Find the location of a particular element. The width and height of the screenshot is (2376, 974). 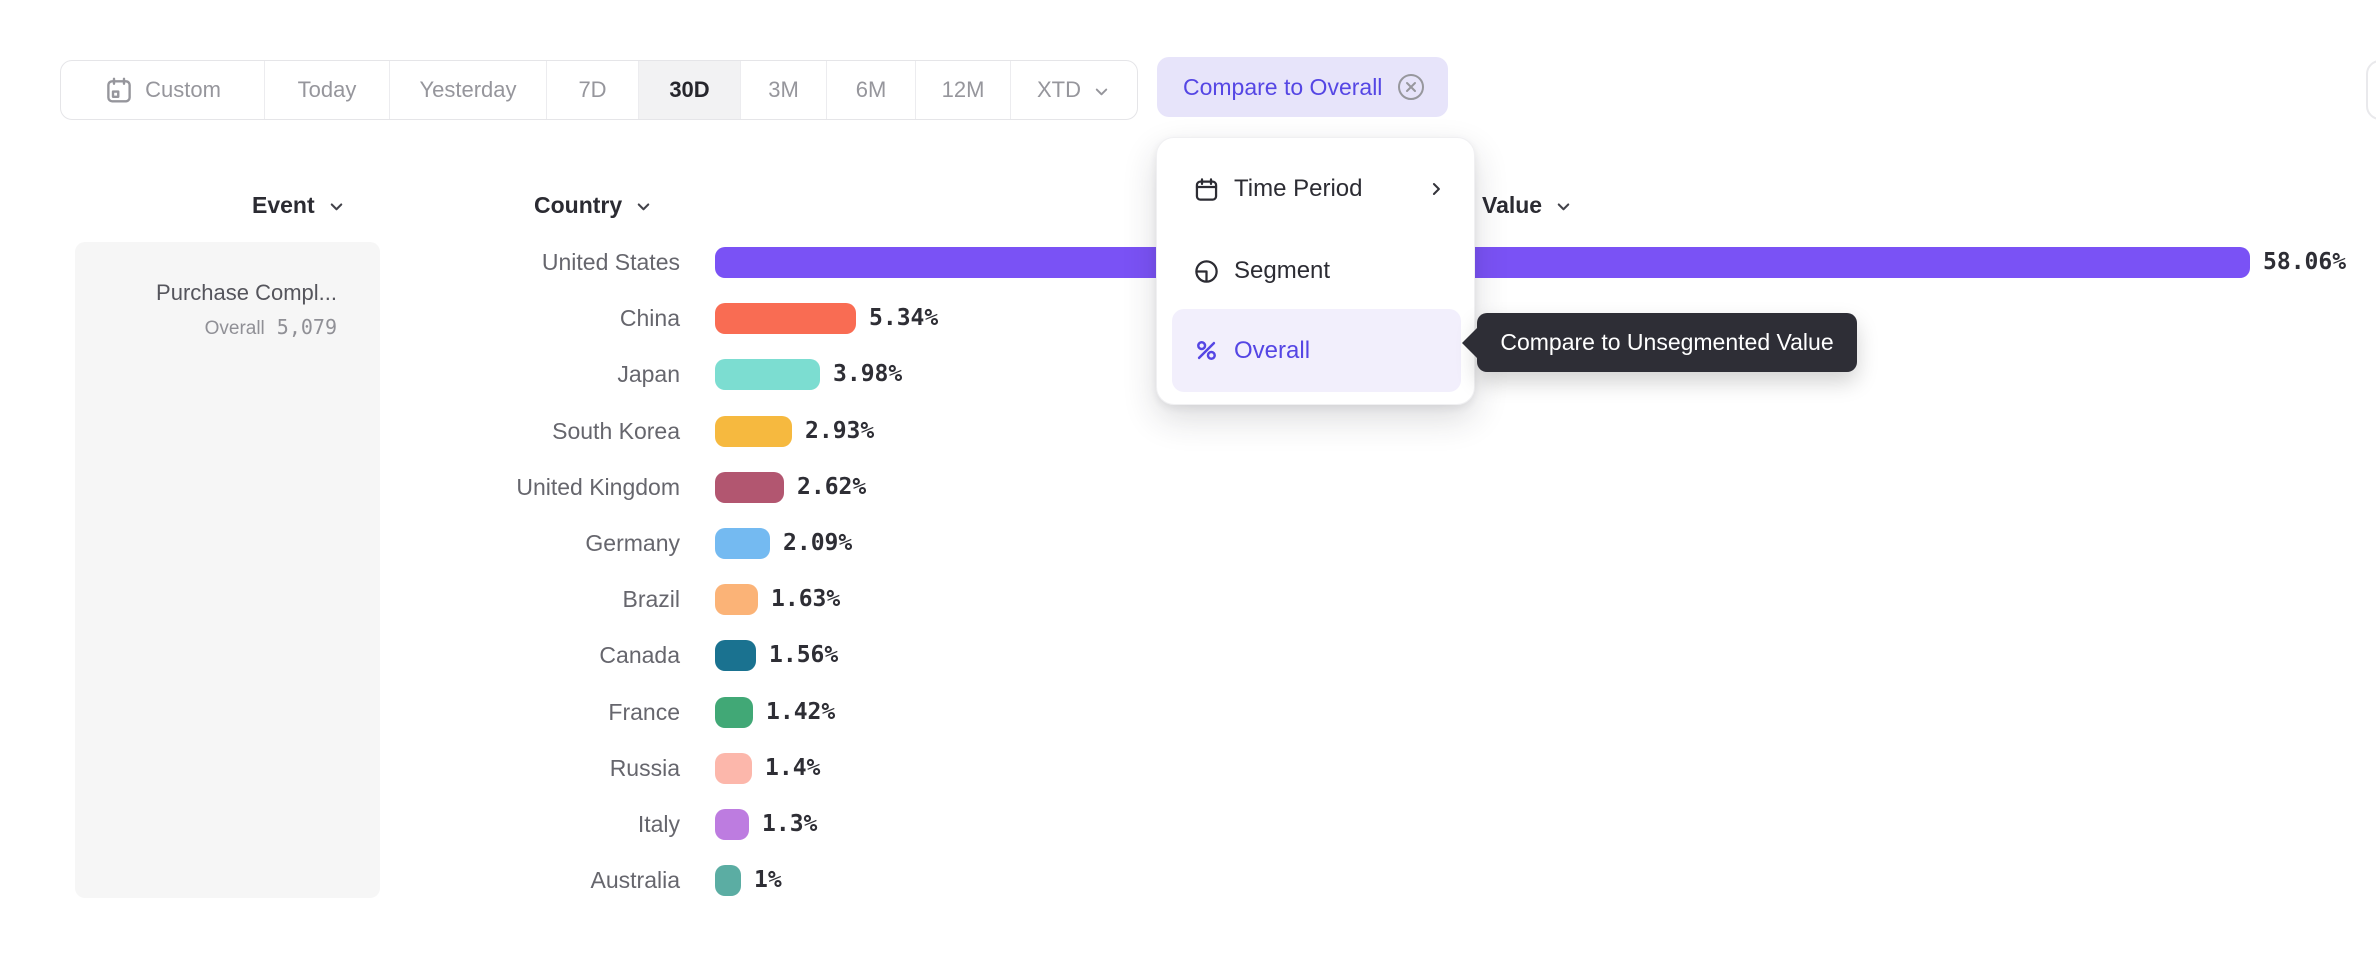

bar-united-states is located at coordinates (1482, 262).